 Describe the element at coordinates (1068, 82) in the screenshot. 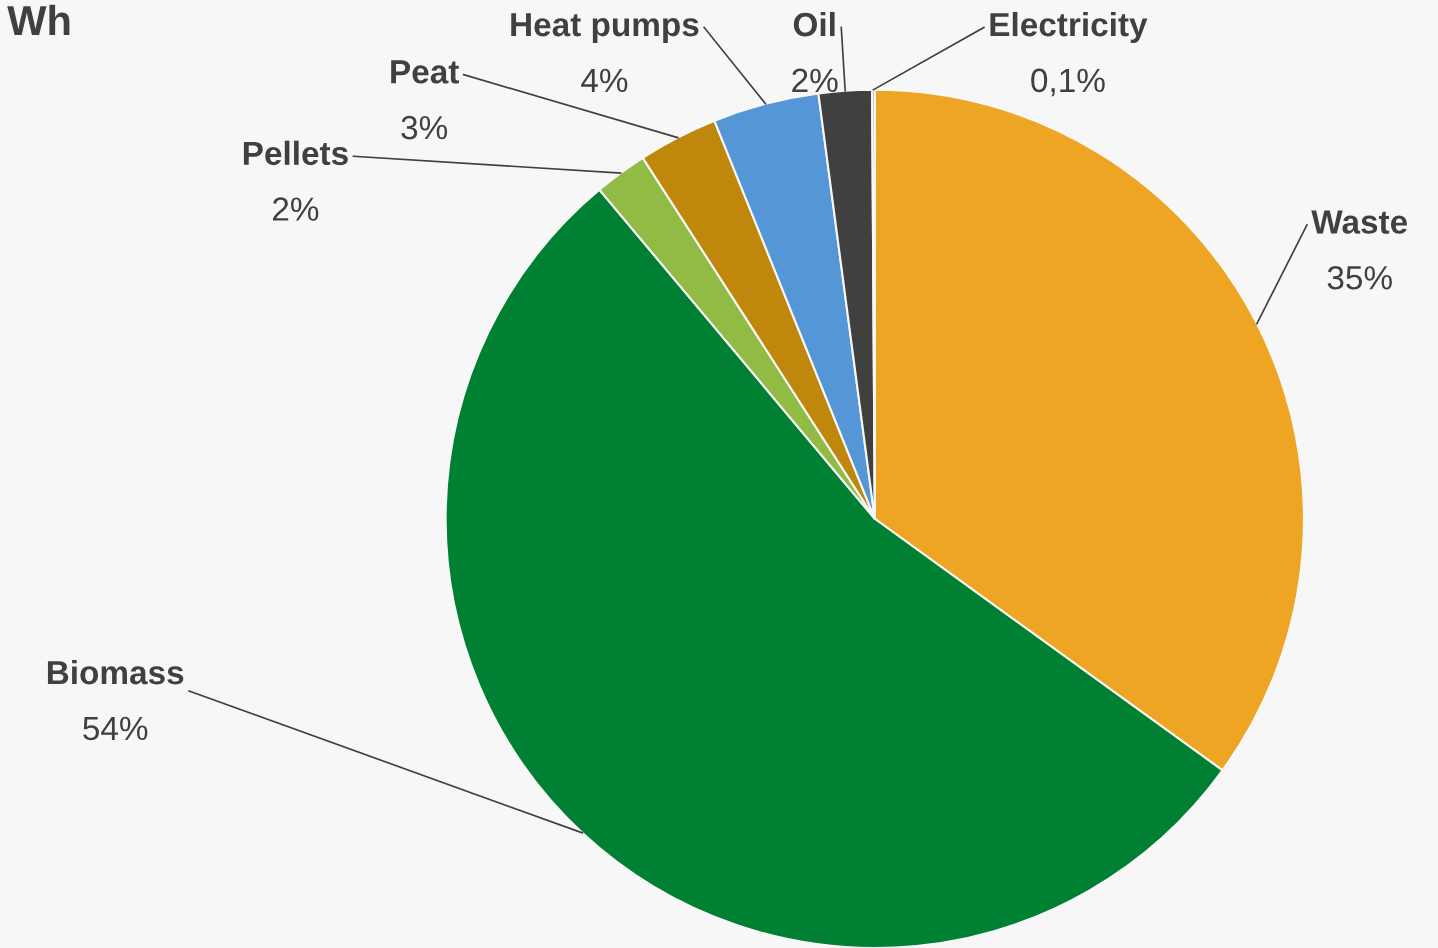

I see `data-label: 0,1%` at that location.